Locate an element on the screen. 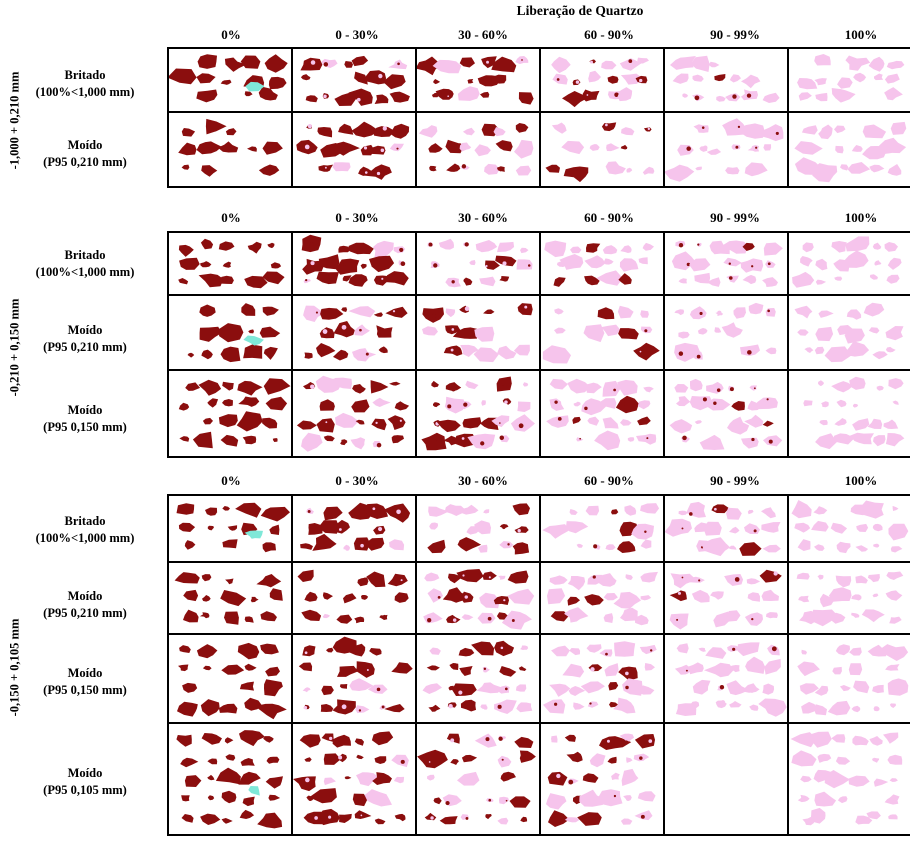 The image size is (910, 843). row-label: Moído (P95 0,105 mm) is located at coordinates (85, 782).